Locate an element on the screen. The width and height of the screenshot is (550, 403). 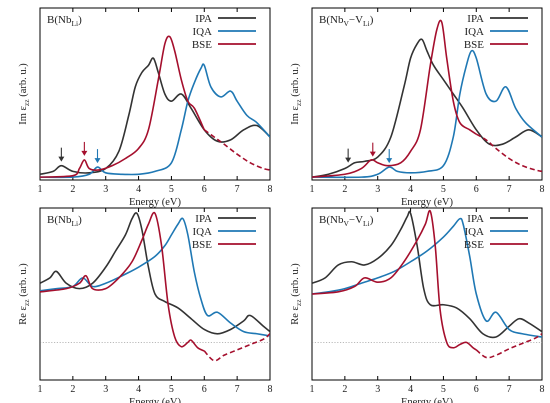
y-axis-title: Re ε is located at coordinates (295, 314).